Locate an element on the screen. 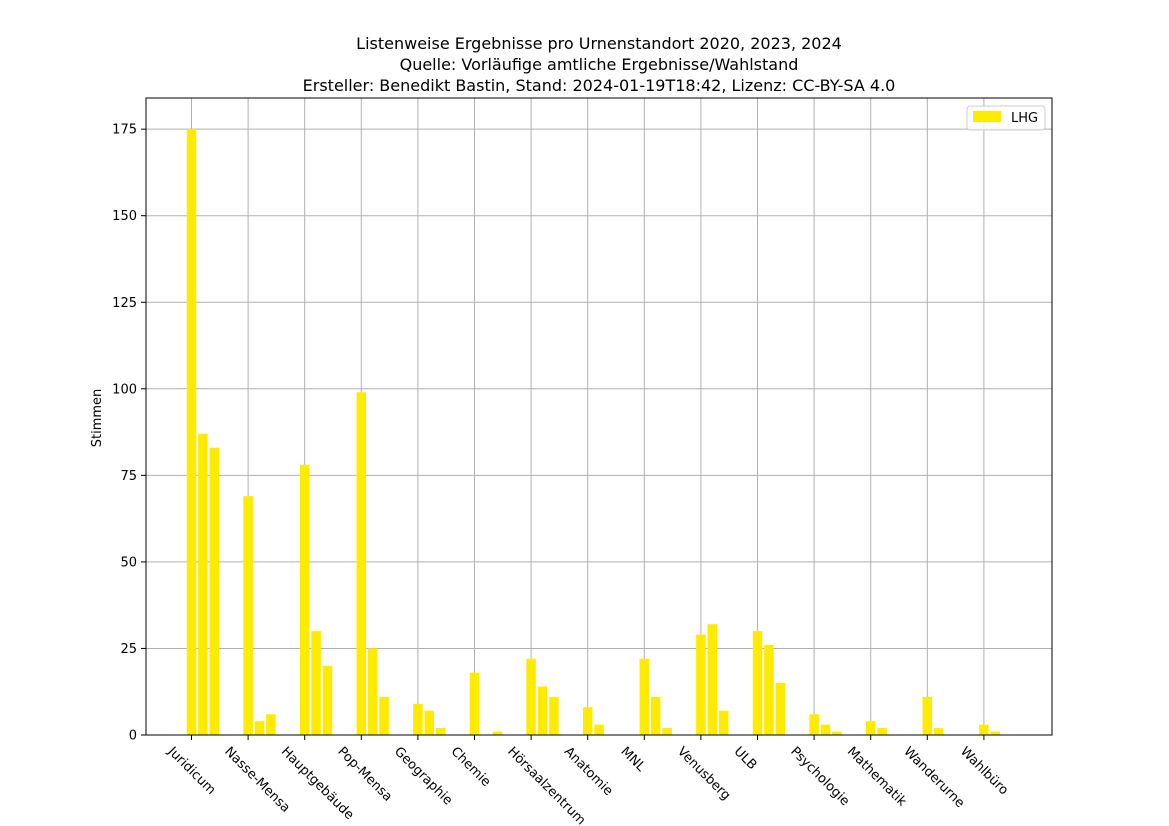 The height and width of the screenshot is (826, 1169). bar-ulb-2023 is located at coordinates (769, 689).